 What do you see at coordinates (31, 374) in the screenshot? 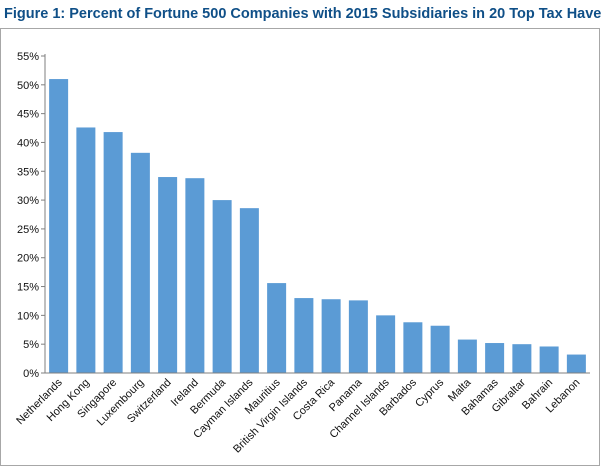
I see `y-tick-label: 0%` at bounding box center [31, 374].